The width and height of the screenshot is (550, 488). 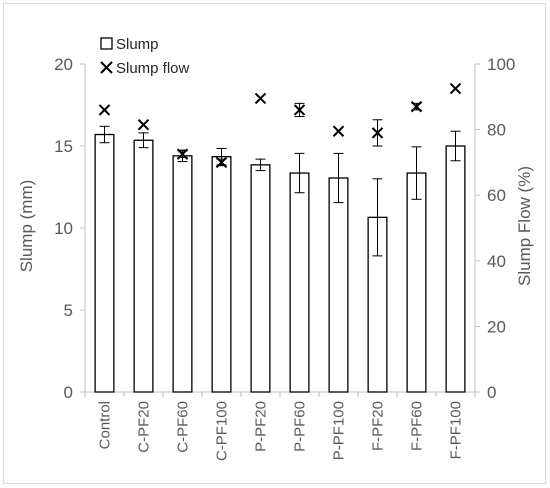 What do you see at coordinates (280, 125) in the screenshot?
I see `slump-flow-markers` at bounding box center [280, 125].